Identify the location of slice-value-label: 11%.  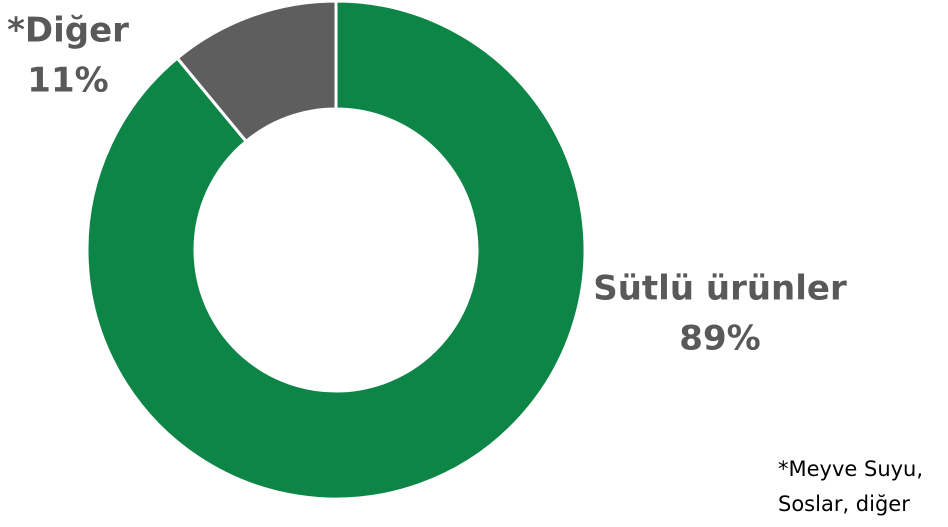
(67, 81).